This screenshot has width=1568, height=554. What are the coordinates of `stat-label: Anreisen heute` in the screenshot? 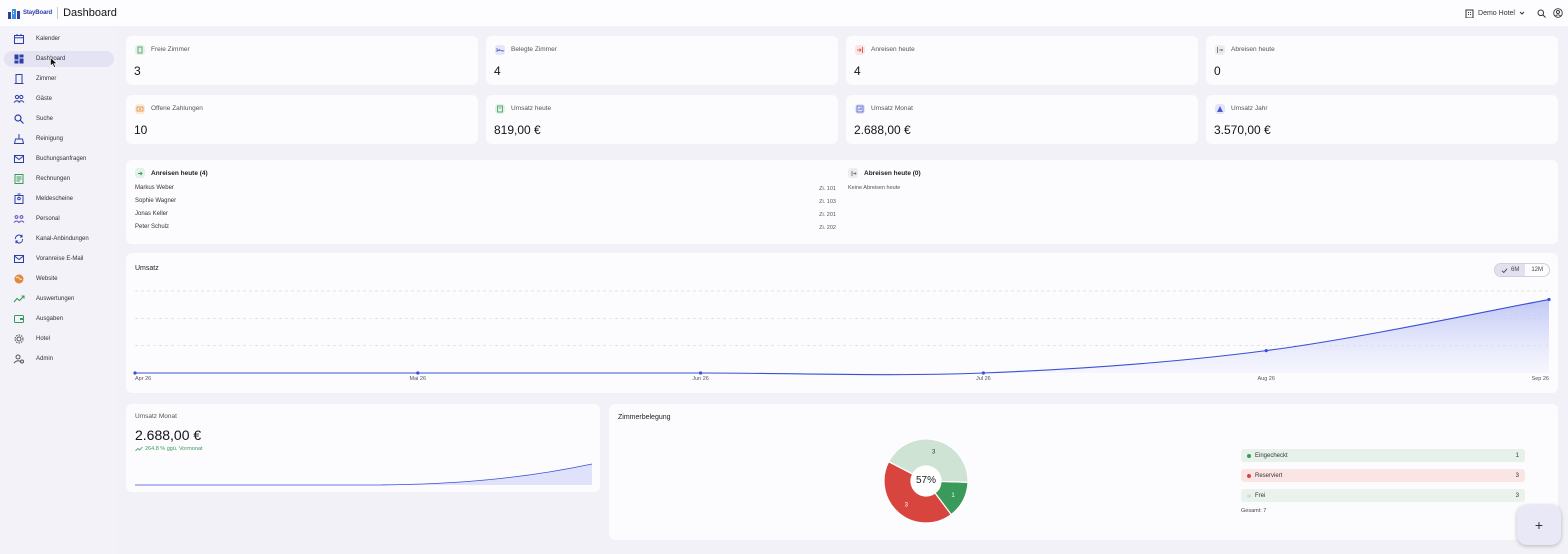 It's located at (893, 49).